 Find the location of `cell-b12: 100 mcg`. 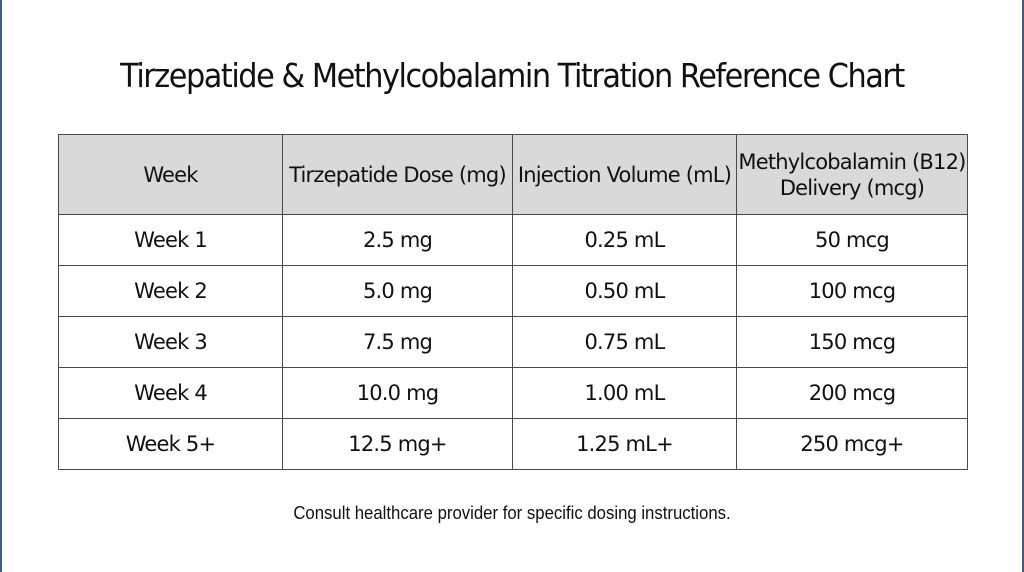

cell-b12: 100 mcg is located at coordinates (852, 291).